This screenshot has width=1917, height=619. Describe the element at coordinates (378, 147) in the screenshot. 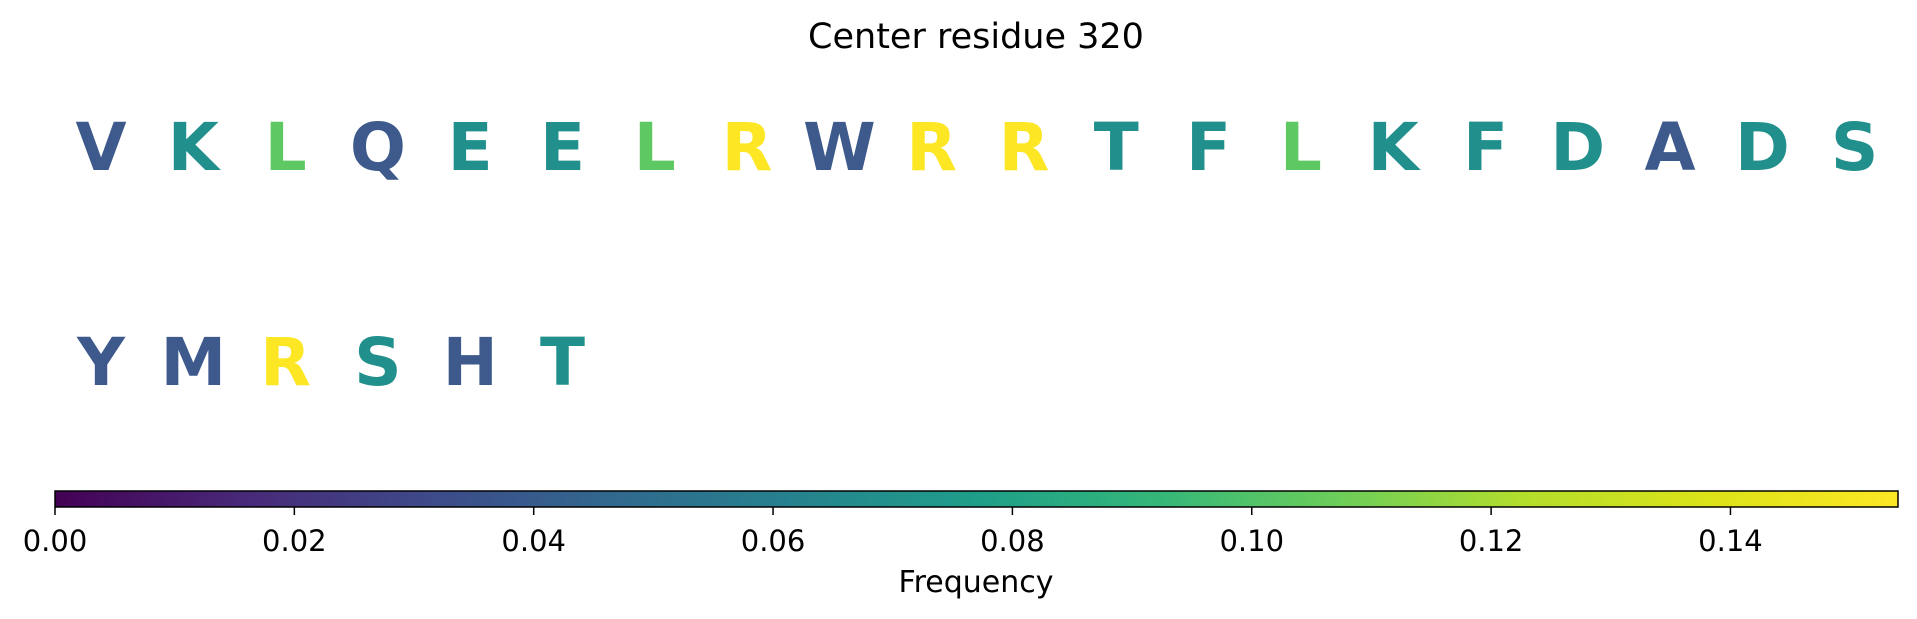

I see `residue-letter: Q` at that location.